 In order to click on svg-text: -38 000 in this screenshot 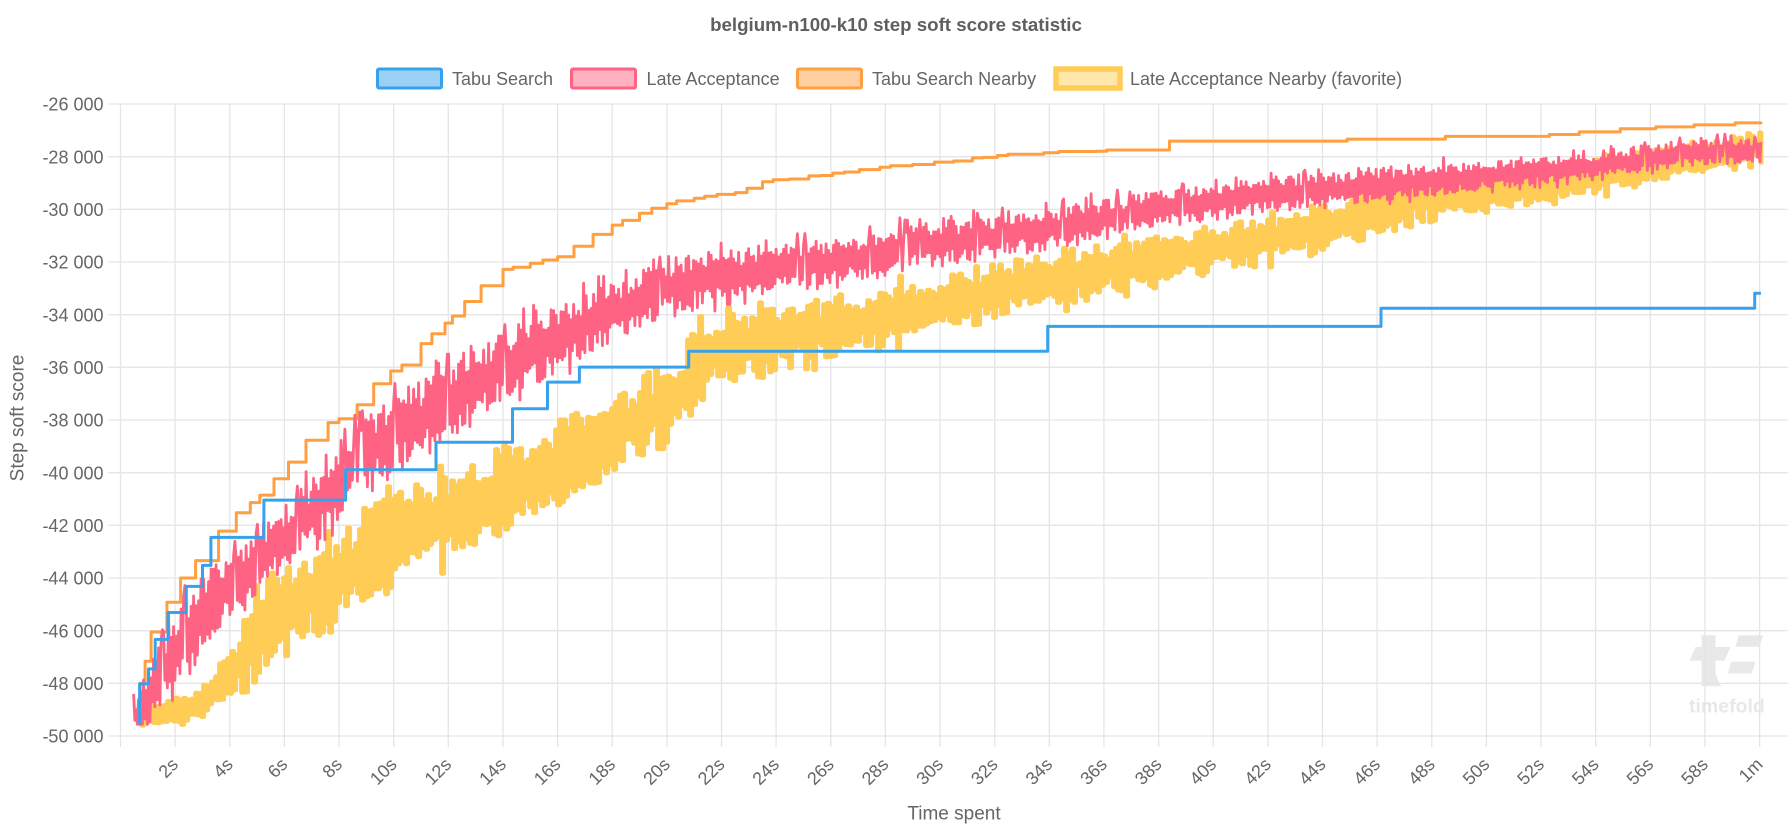, I will do `click(72, 421)`.